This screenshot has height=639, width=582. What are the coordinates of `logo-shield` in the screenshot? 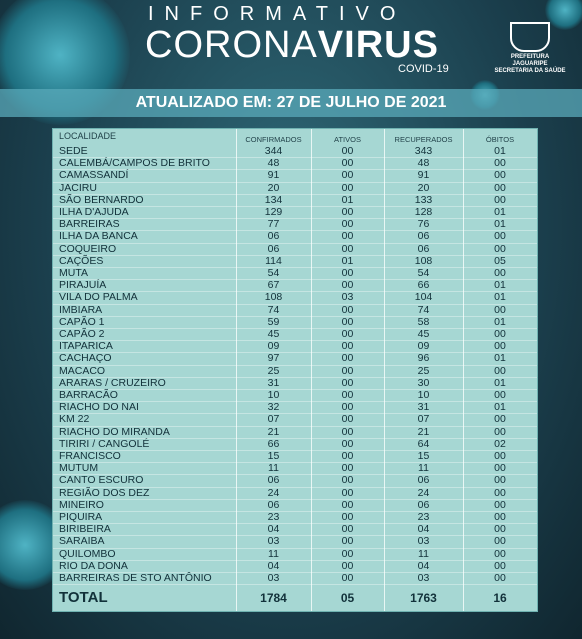 It's located at (530, 37).